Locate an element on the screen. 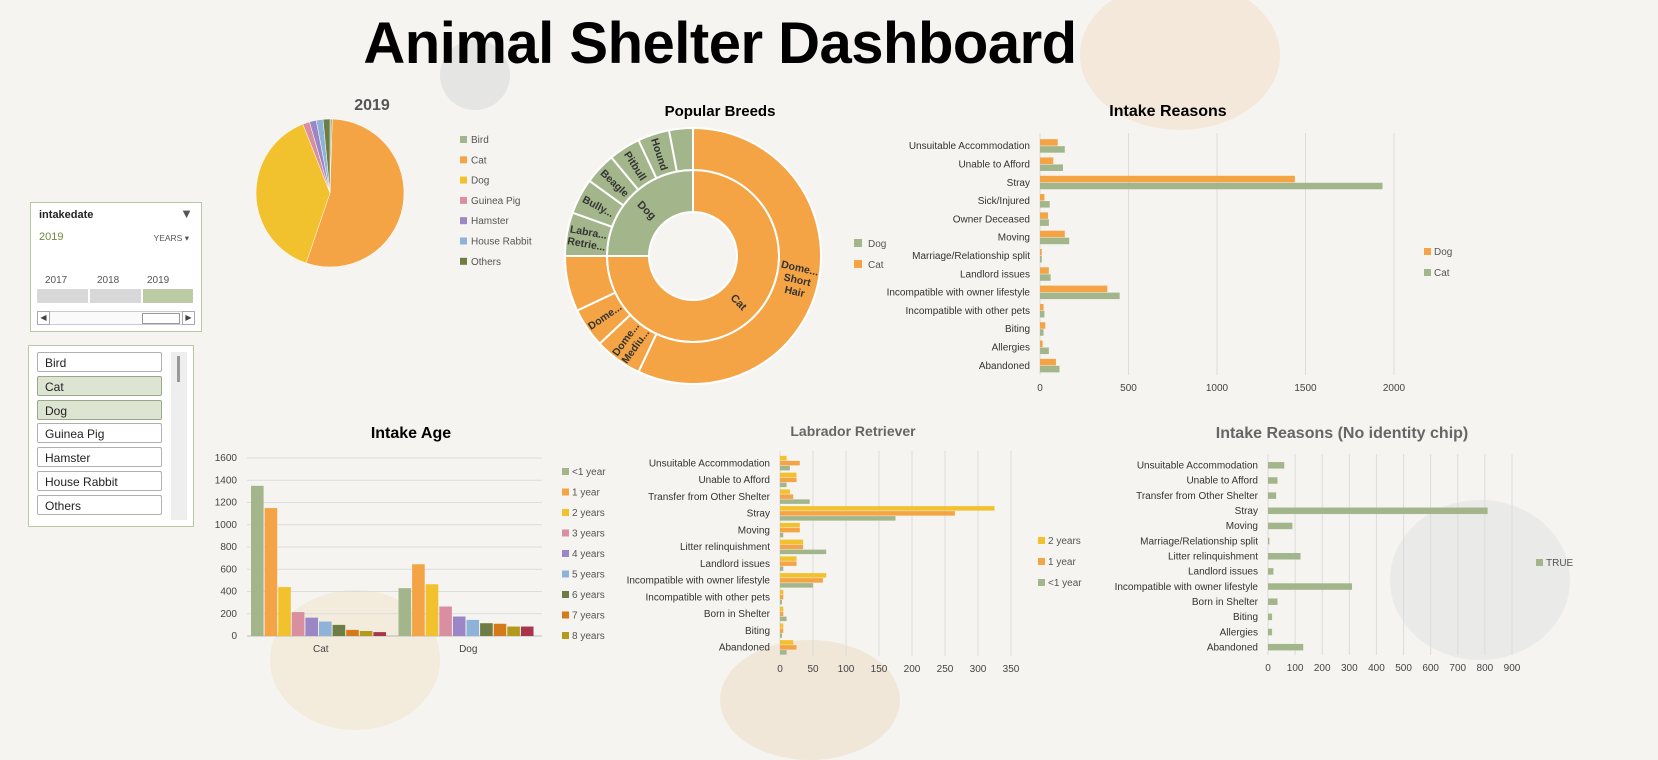 The width and height of the screenshot is (1658, 760). breeds-title: Popular Breeds is located at coordinates (720, 111).